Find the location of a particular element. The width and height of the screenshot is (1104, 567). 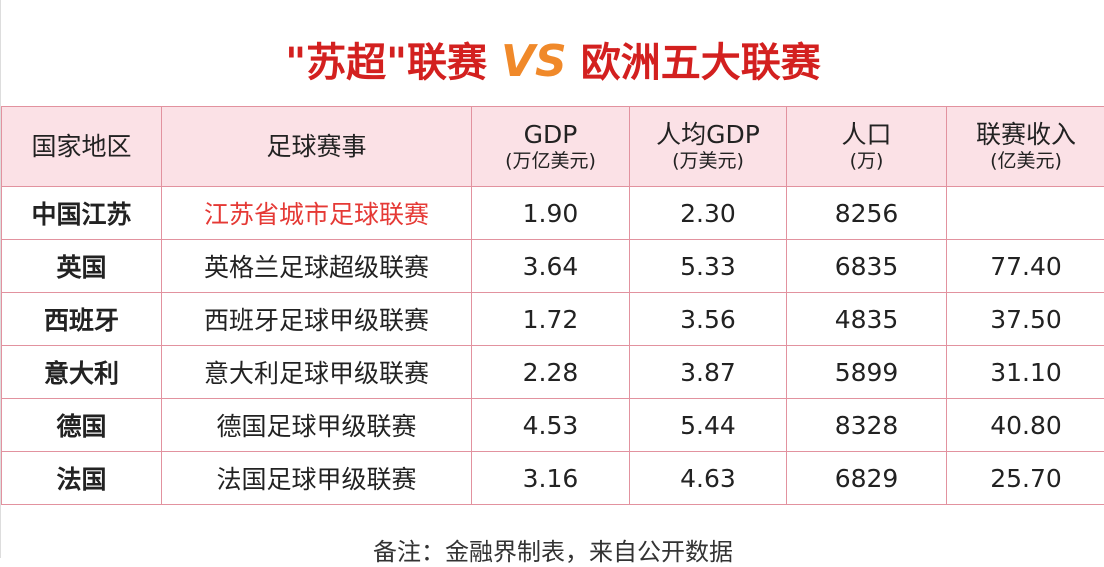

table-cell: 5.33 is located at coordinates (708, 266).